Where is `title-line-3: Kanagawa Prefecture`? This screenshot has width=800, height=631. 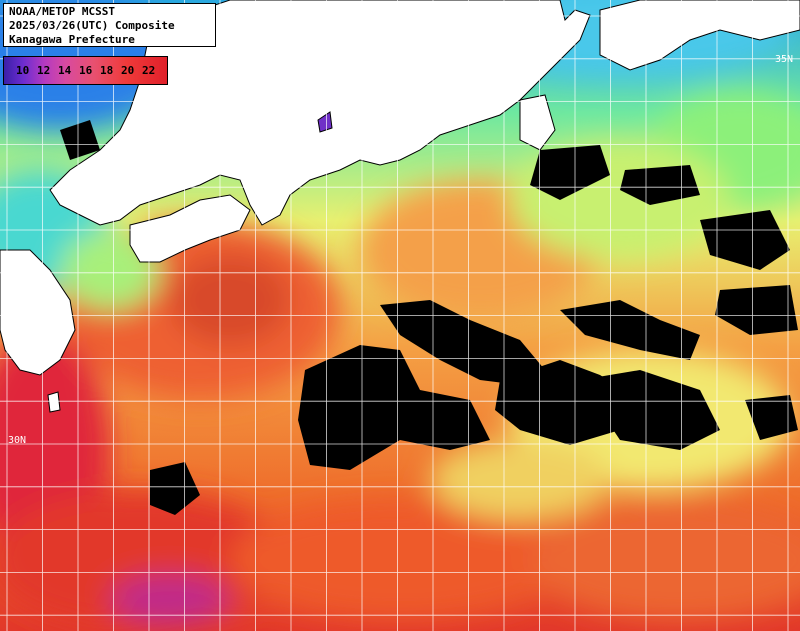
title-line-3: Kanagawa Prefecture is located at coordinates (72, 39).